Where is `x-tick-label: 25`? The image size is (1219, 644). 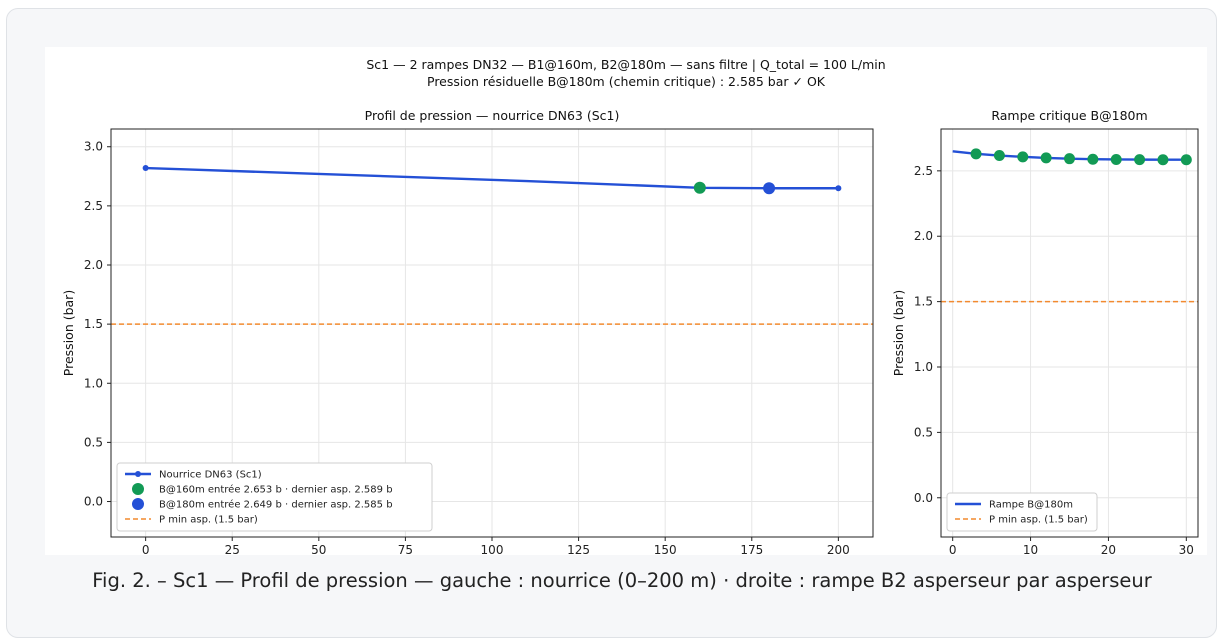 x-tick-label: 25 is located at coordinates (232, 549).